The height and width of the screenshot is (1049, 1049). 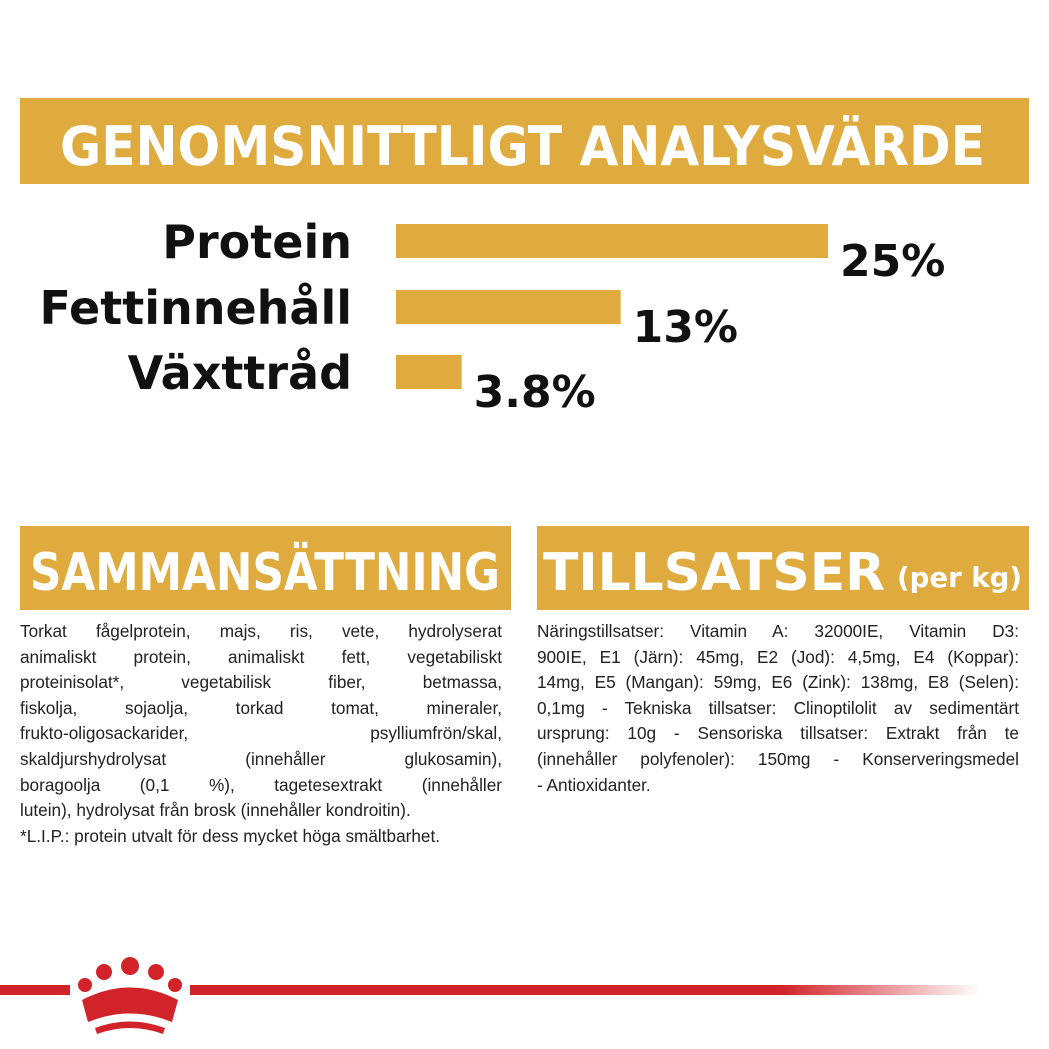 I want to click on additives-band, so click(x=783, y=568).